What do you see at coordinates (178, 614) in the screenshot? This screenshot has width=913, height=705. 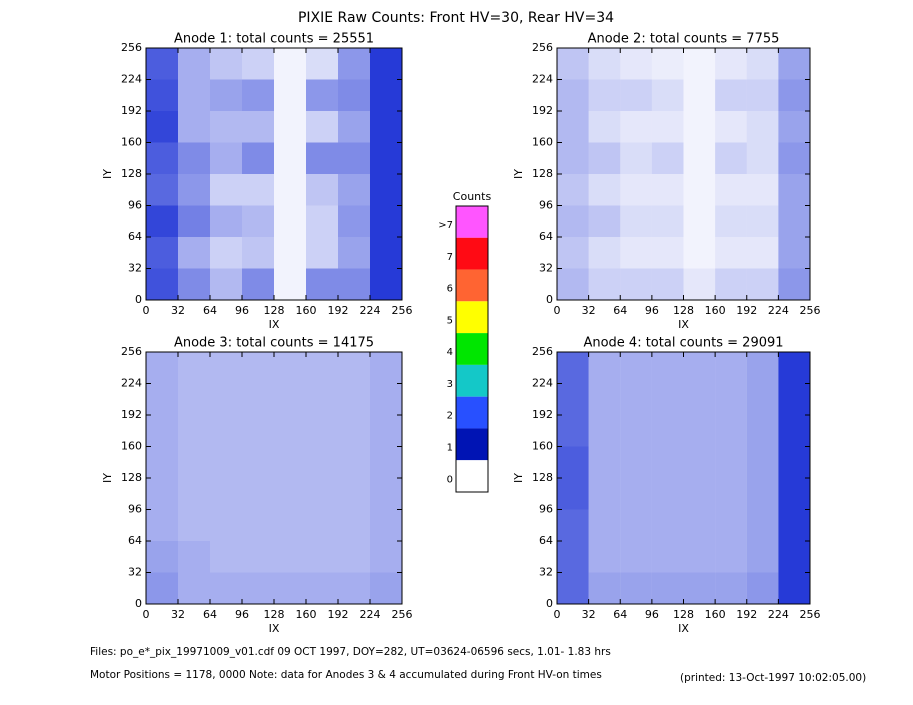 I see `x-tick-label: 32` at bounding box center [178, 614].